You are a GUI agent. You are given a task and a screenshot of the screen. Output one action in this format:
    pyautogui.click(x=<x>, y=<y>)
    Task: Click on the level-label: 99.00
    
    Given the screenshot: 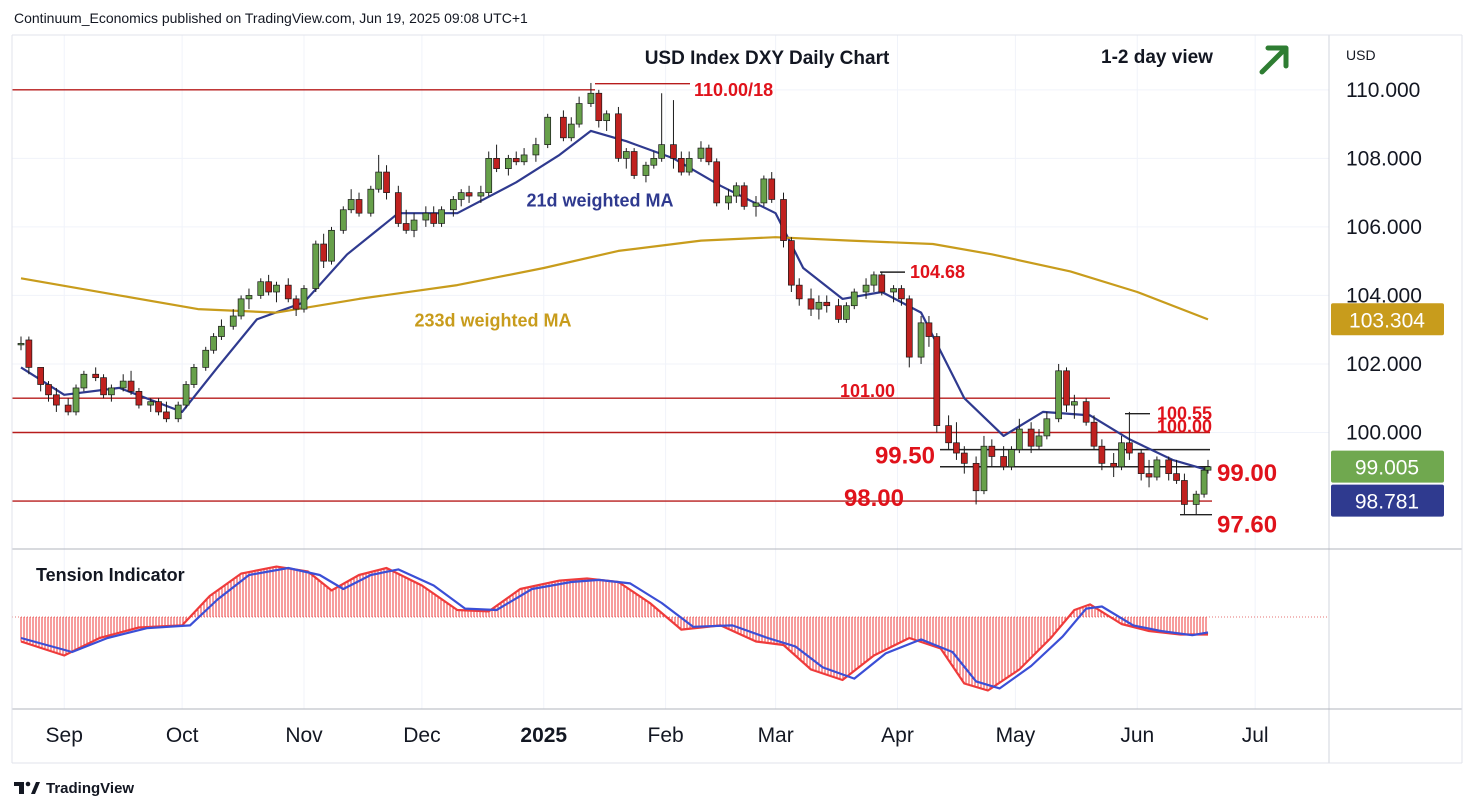 What is the action you would take?
    pyautogui.click(x=1247, y=473)
    